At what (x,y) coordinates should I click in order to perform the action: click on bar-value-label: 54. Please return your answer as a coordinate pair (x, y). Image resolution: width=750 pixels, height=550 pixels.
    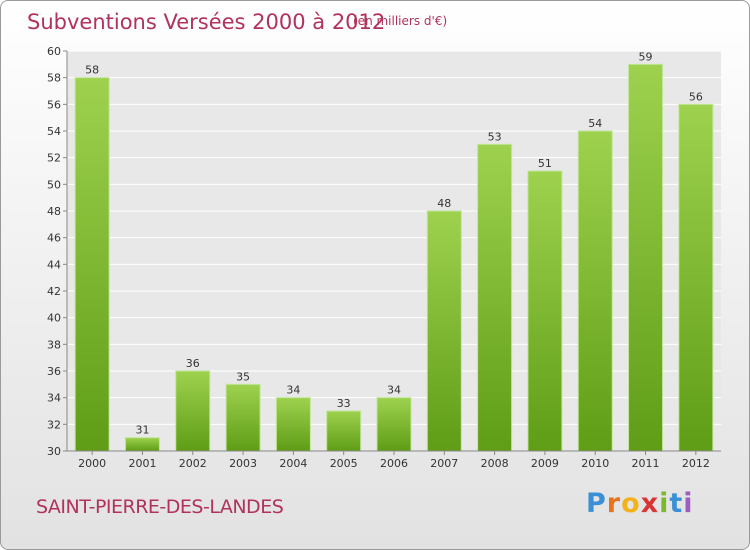
    Looking at the image, I should click on (595, 123).